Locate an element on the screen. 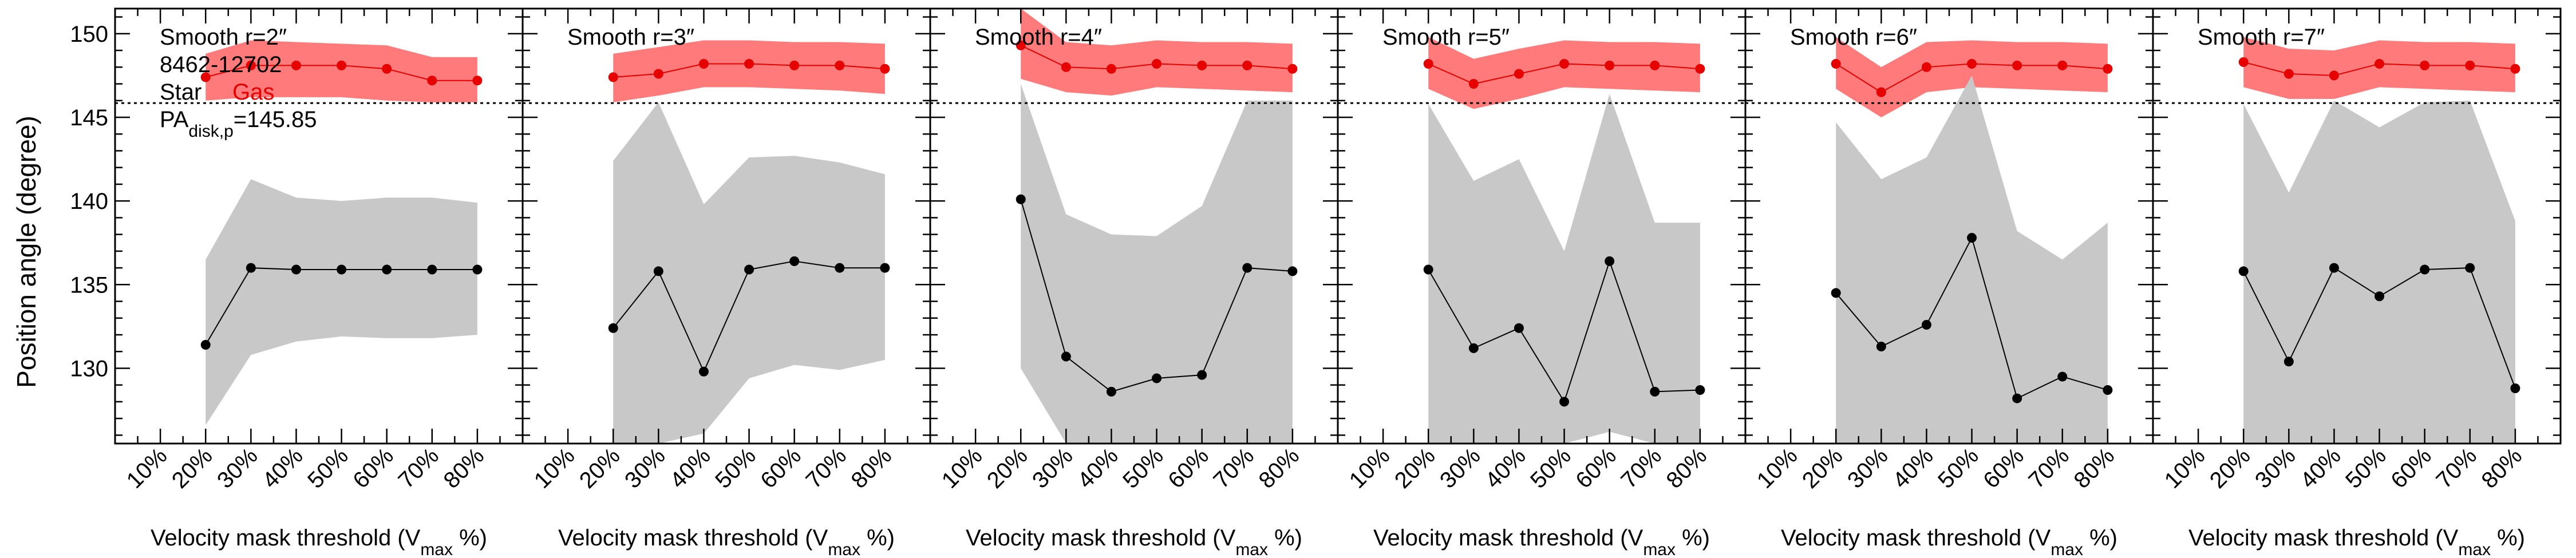 This screenshot has height=558, width=2576. galaxy-id: 8462-12702 is located at coordinates (221, 64).